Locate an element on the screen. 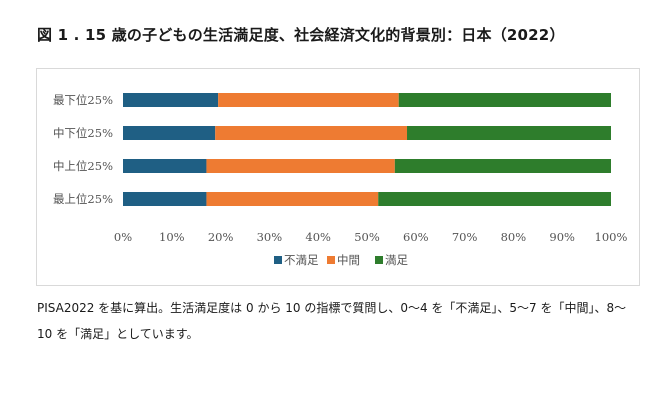  legend: 不満足 中間 満足 is located at coordinates (341, 260).